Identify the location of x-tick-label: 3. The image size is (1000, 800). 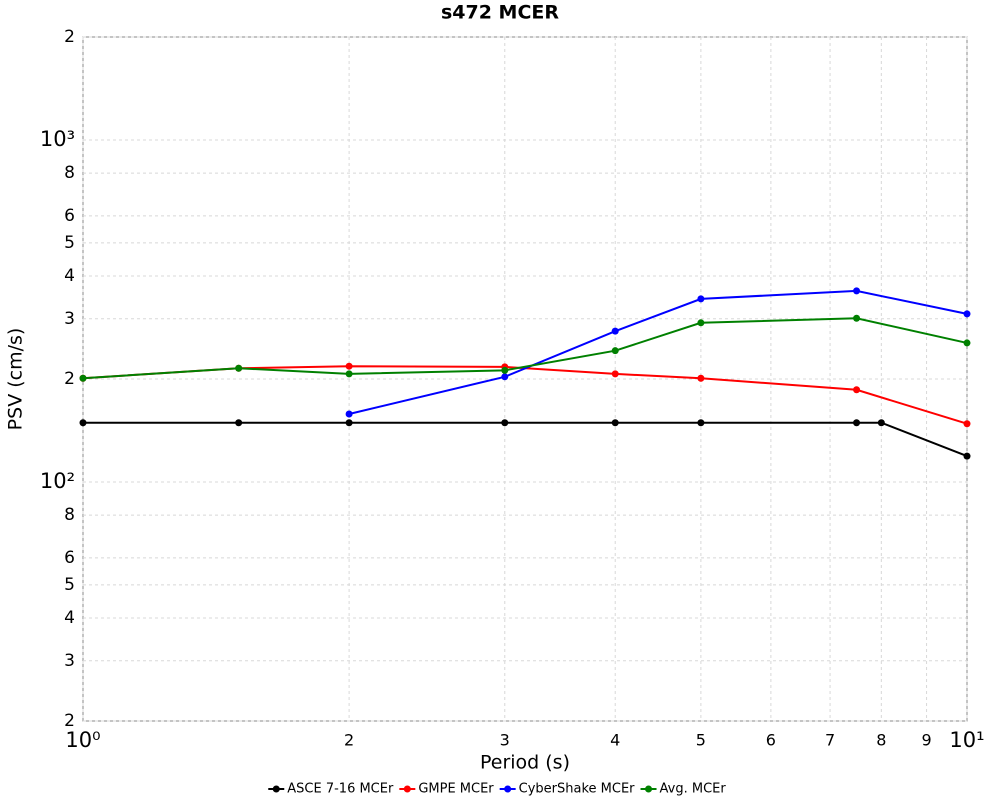
(505, 740).